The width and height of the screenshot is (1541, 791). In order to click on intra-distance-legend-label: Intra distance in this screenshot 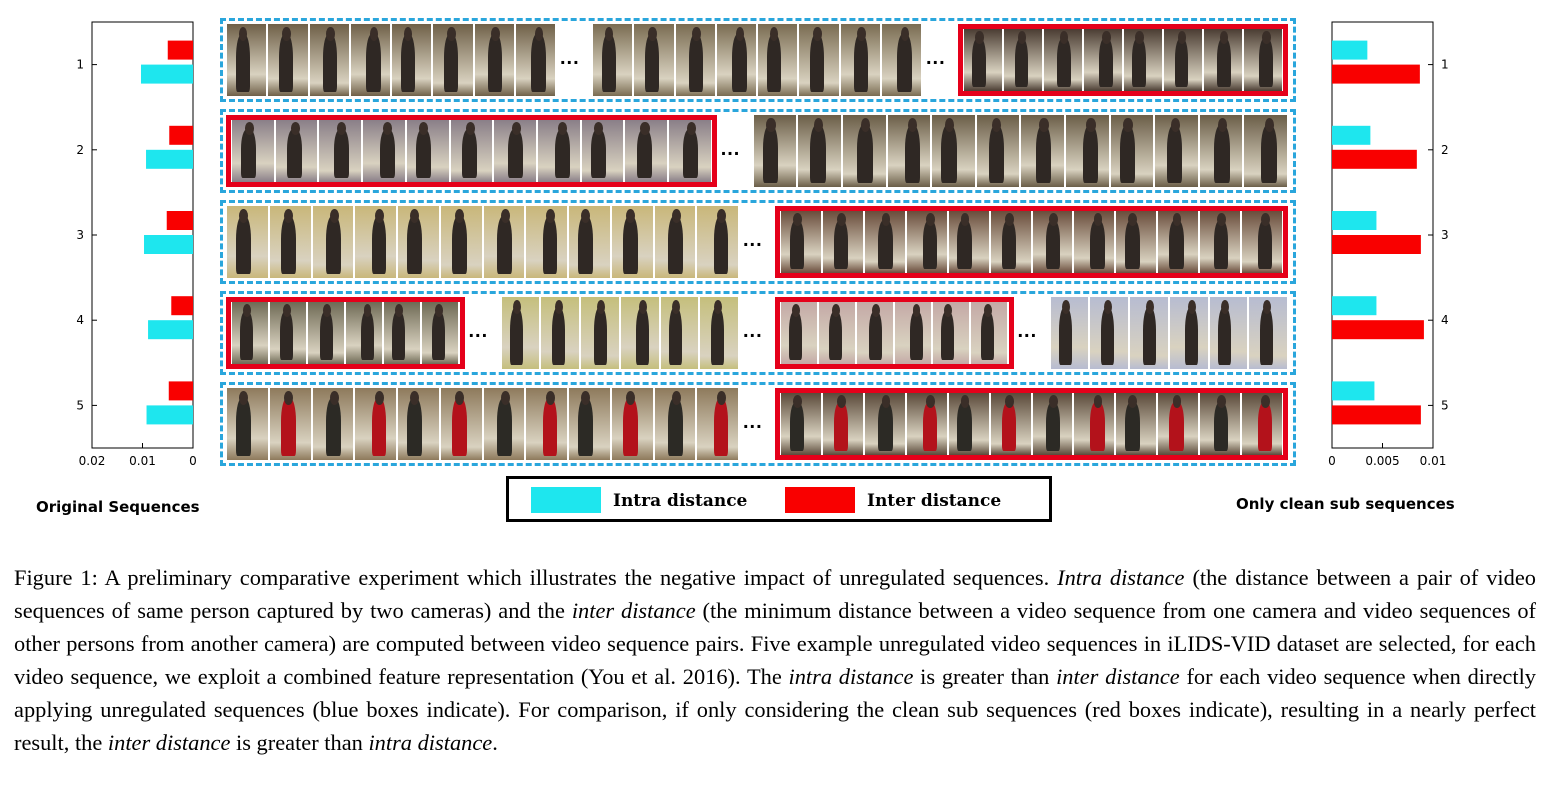, I will do `click(680, 501)`.